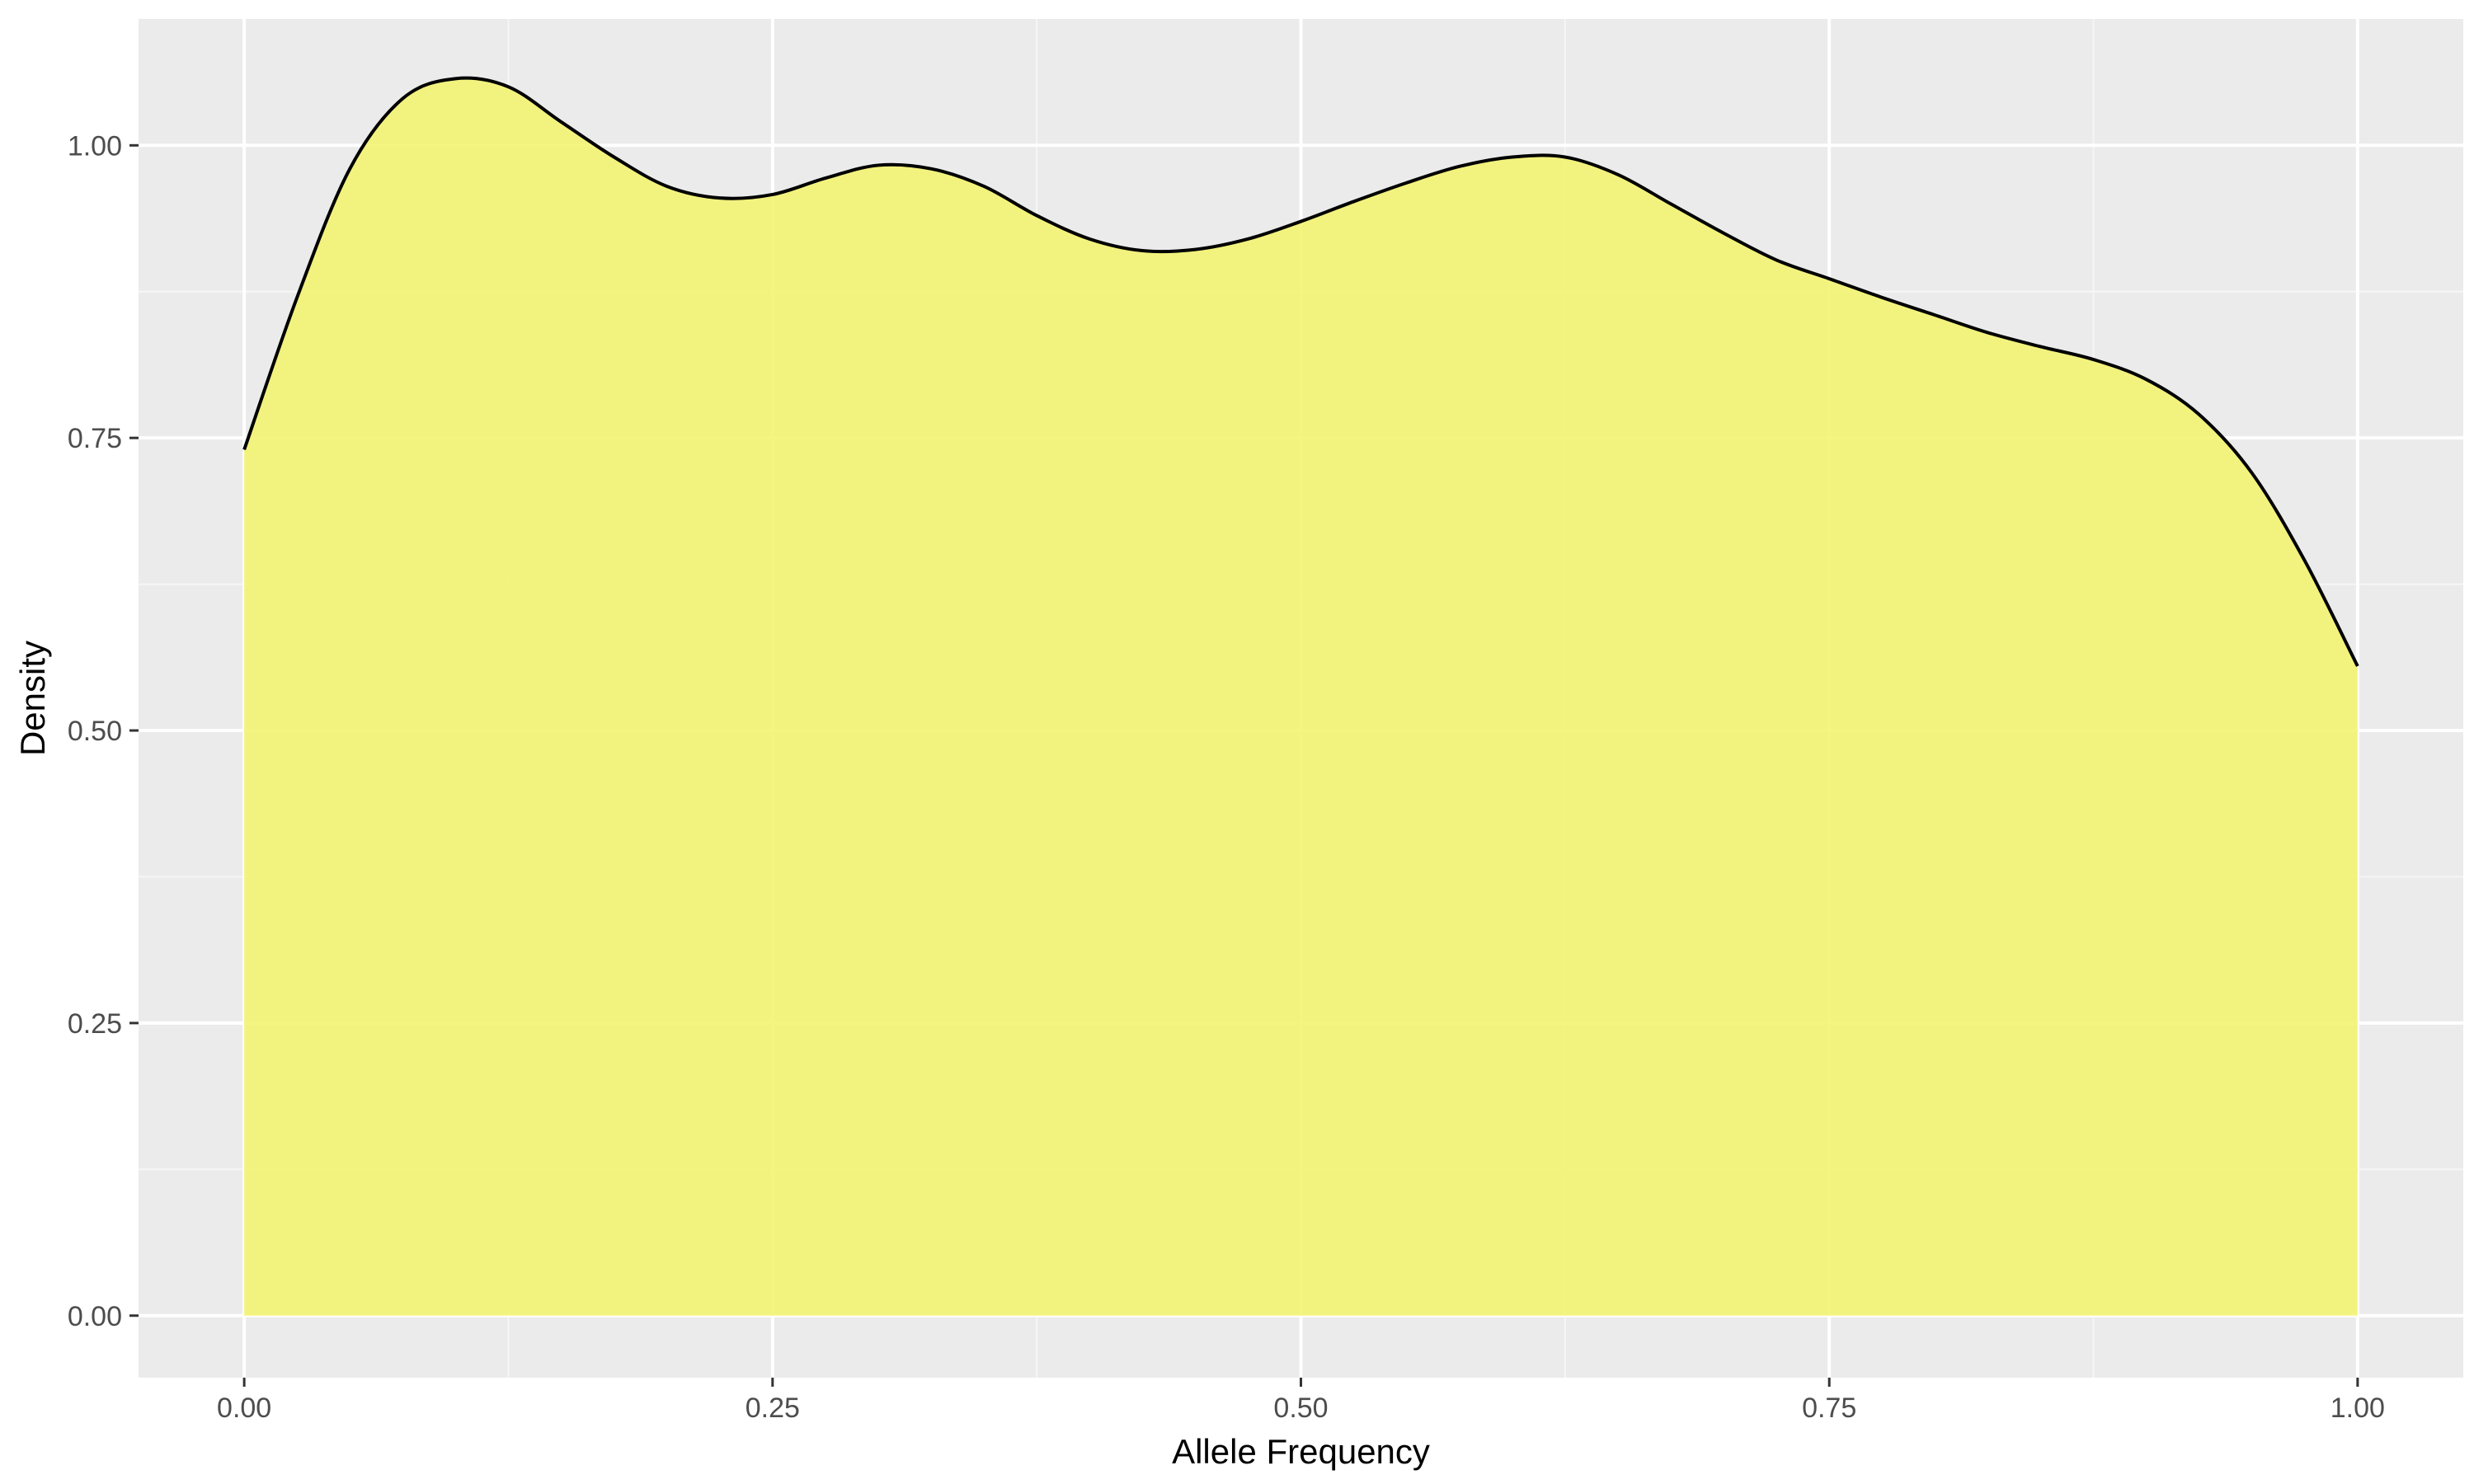 The width and height of the screenshot is (2474, 1484). I want to click on x-tick-label: 0.75, so click(1829, 1408).